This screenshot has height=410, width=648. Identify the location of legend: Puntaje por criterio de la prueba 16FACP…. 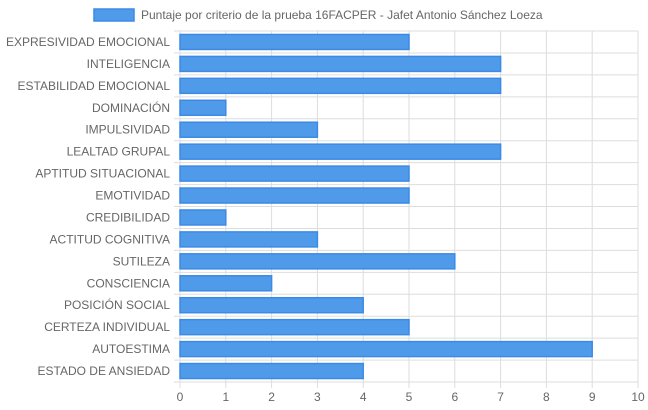
(318, 15).